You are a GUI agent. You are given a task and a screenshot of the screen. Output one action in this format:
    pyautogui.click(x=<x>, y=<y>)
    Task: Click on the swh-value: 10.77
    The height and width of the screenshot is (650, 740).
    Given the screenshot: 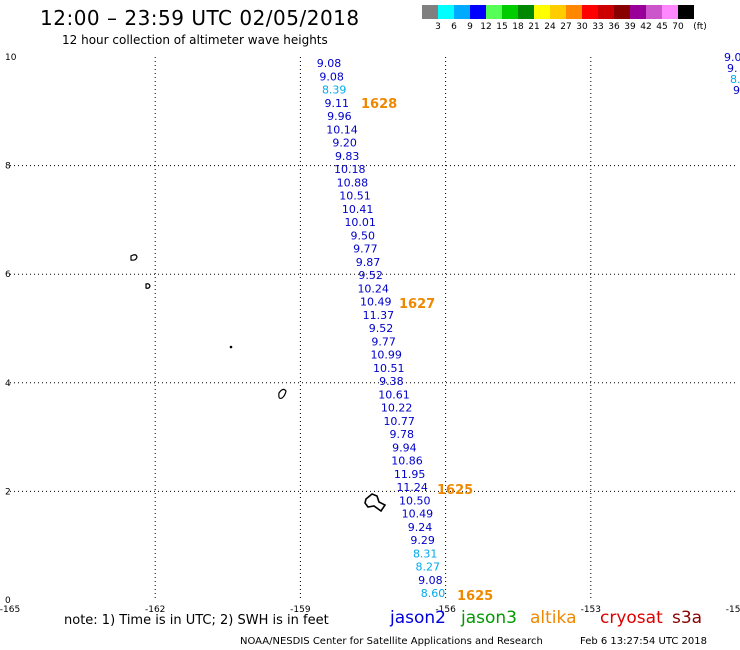 What is the action you would take?
    pyautogui.click(x=399, y=421)
    